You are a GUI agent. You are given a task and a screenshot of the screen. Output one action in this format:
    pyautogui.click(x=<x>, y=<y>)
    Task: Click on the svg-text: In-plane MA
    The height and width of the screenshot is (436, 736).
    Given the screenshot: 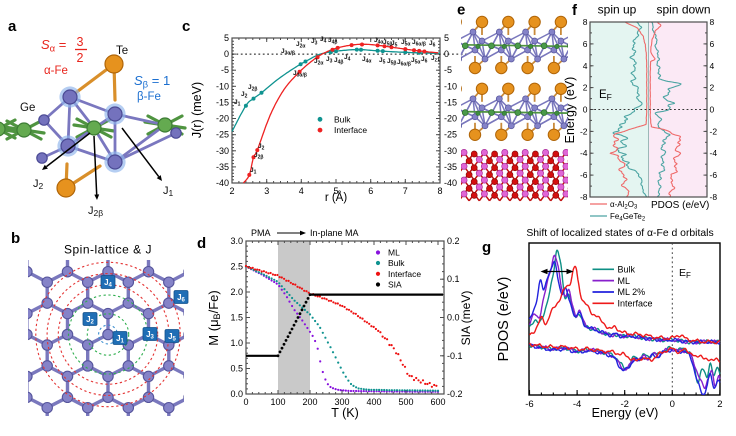 What is the action you would take?
    pyautogui.click(x=334, y=233)
    